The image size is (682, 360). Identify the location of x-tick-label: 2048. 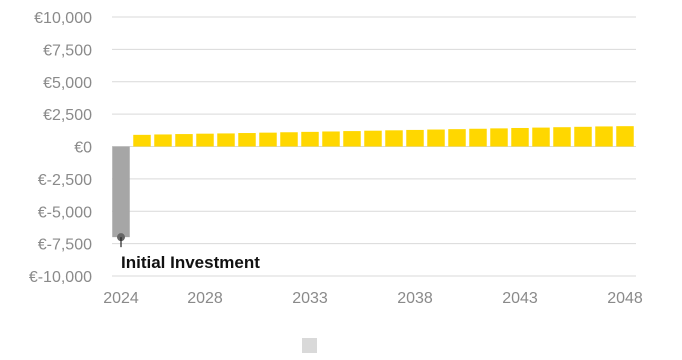
(625, 298).